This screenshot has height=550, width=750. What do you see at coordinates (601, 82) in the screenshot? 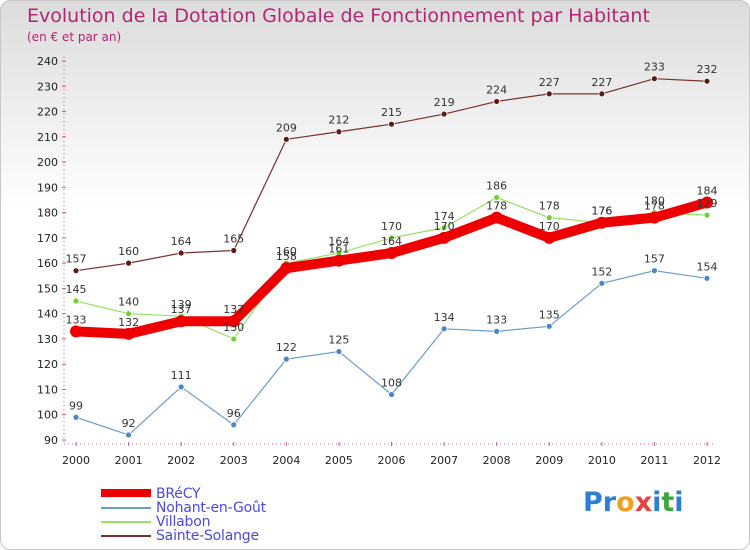
I see `data-label: 227` at bounding box center [601, 82].